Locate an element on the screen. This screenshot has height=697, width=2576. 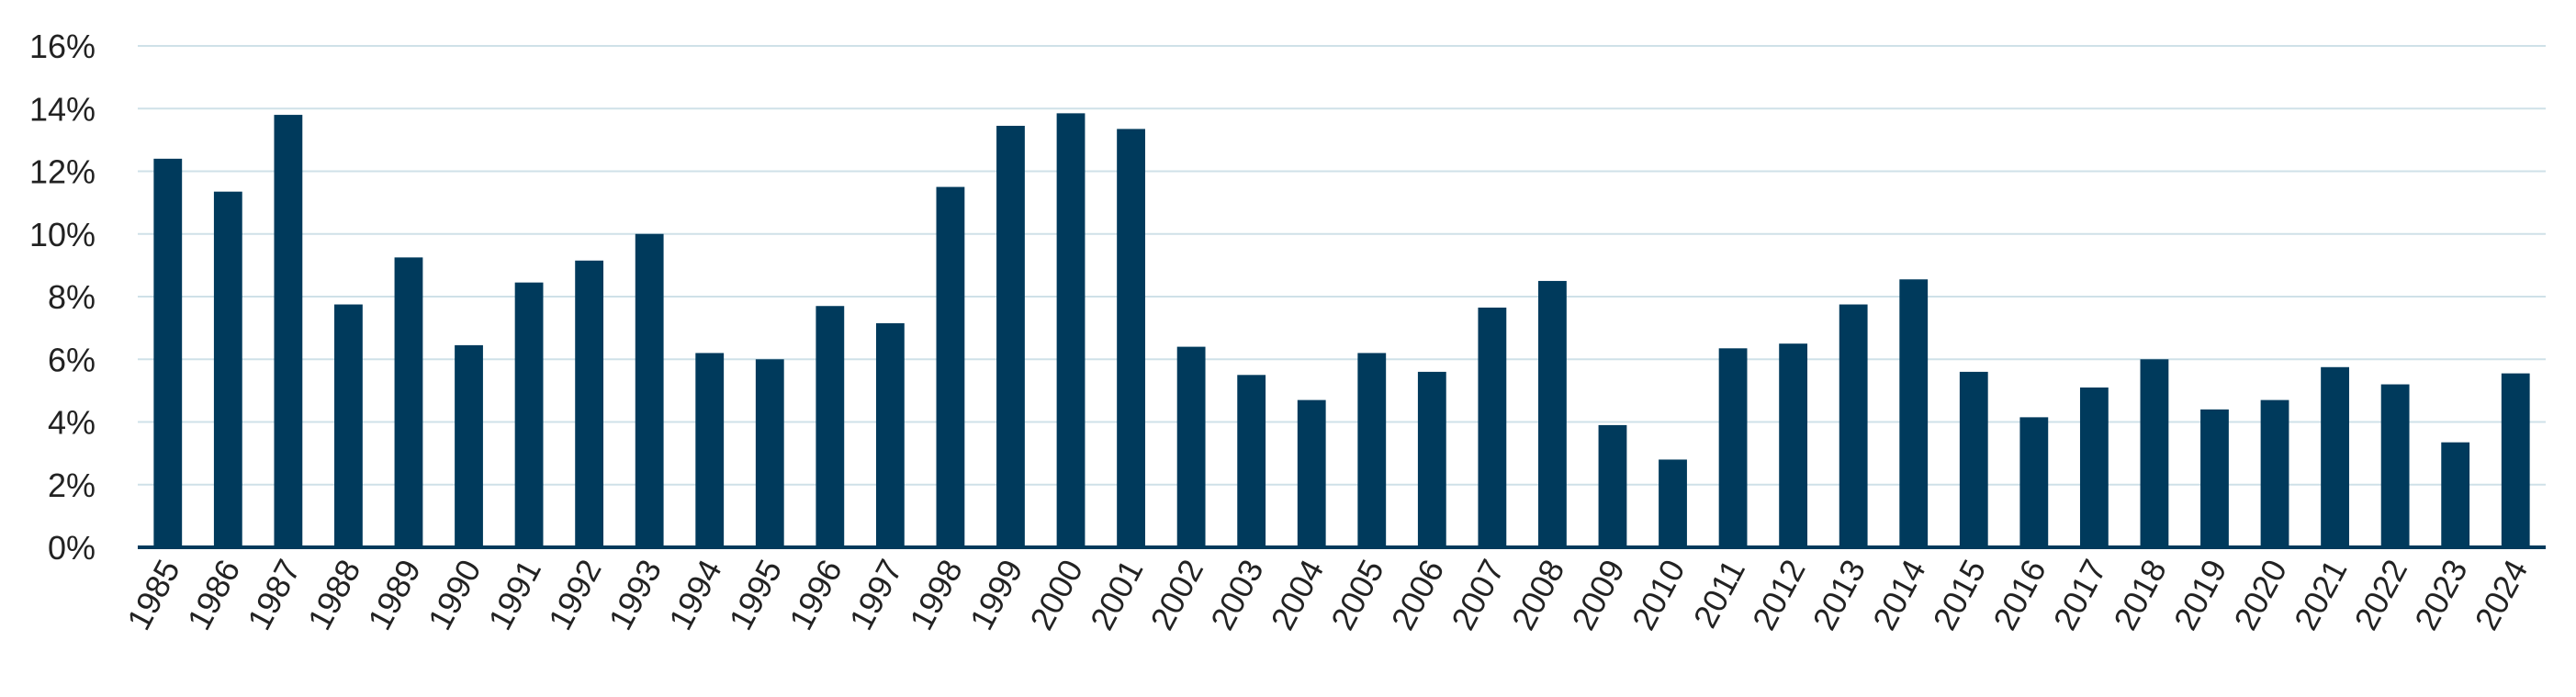
y-tick-label: 16% is located at coordinates (63, 46).